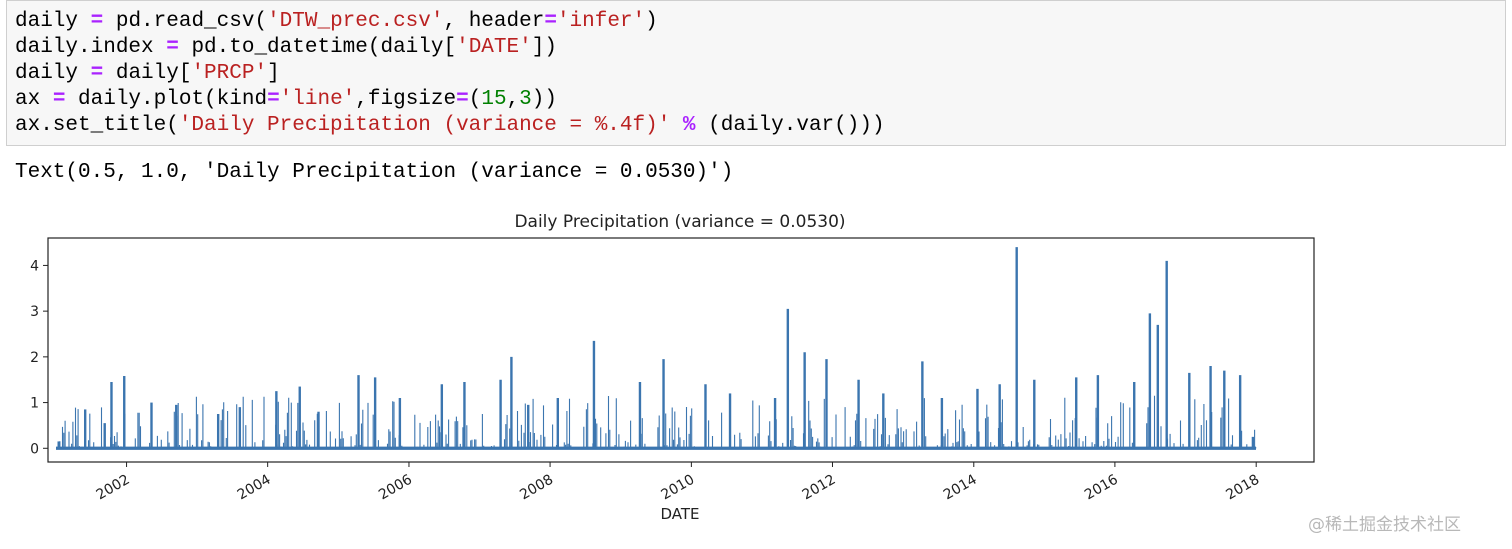 The width and height of the screenshot is (1512, 549). What do you see at coordinates (34, 449) in the screenshot?
I see `y-tick-label: 0` at bounding box center [34, 449].